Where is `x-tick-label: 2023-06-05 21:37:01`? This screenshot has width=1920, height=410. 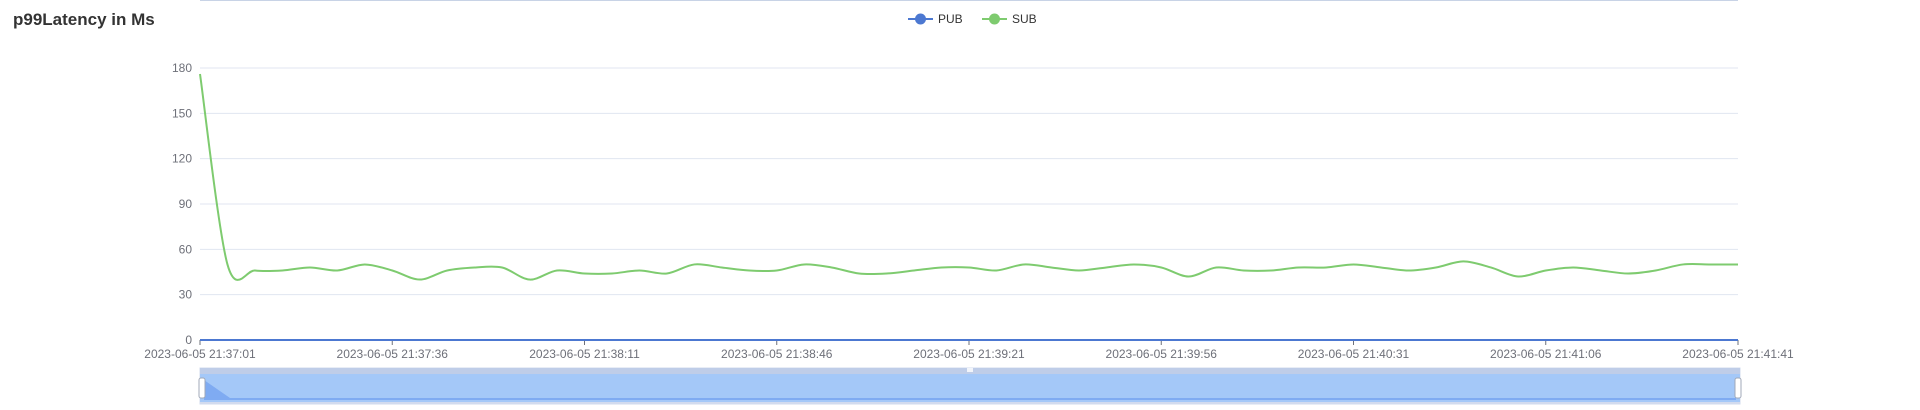
x-tick-label: 2023-06-05 21:37:01 is located at coordinates (200, 354).